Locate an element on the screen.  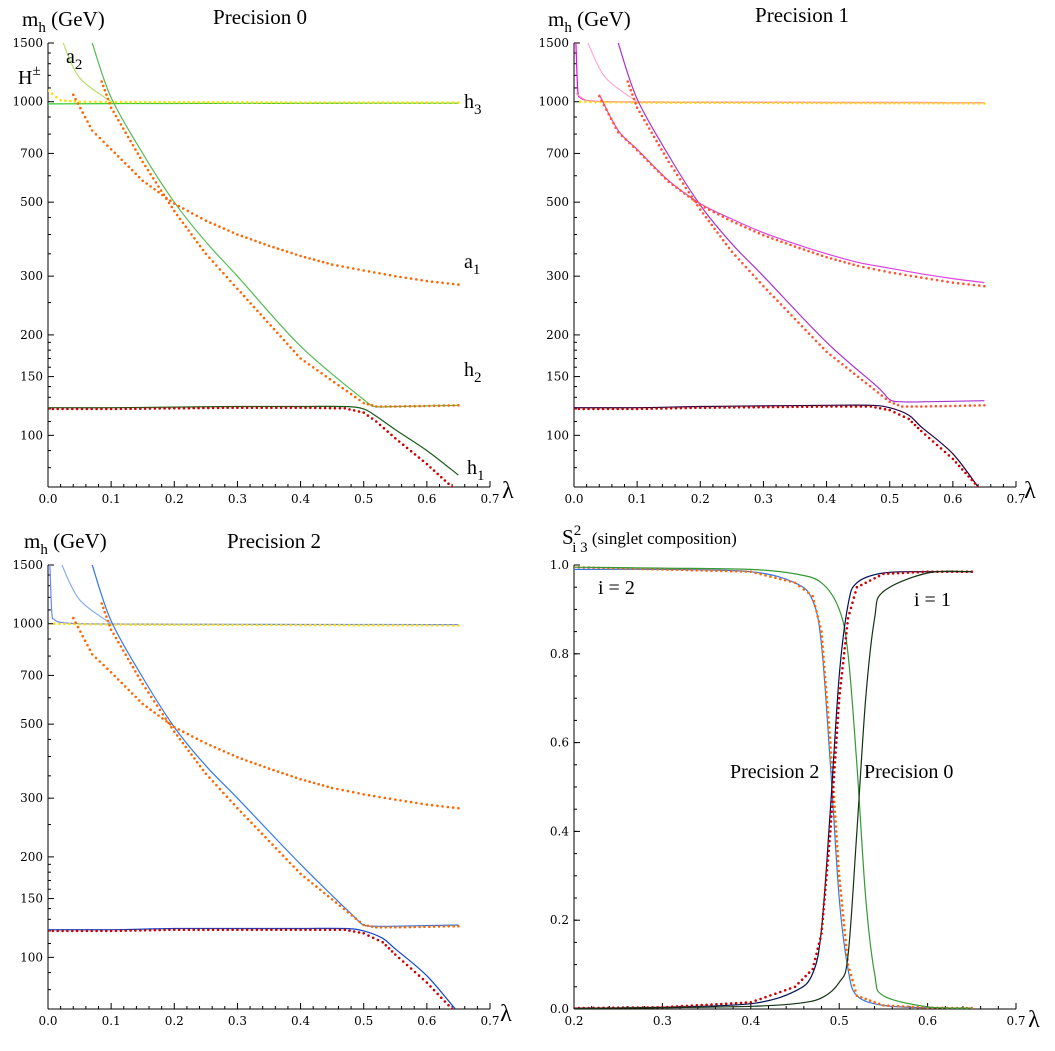
curve-label-4-main: h is located at coordinates (469, 370).